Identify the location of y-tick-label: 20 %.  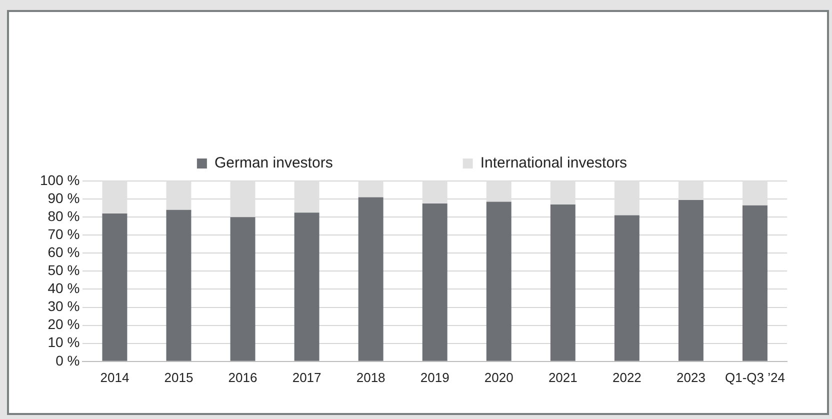
(64, 324).